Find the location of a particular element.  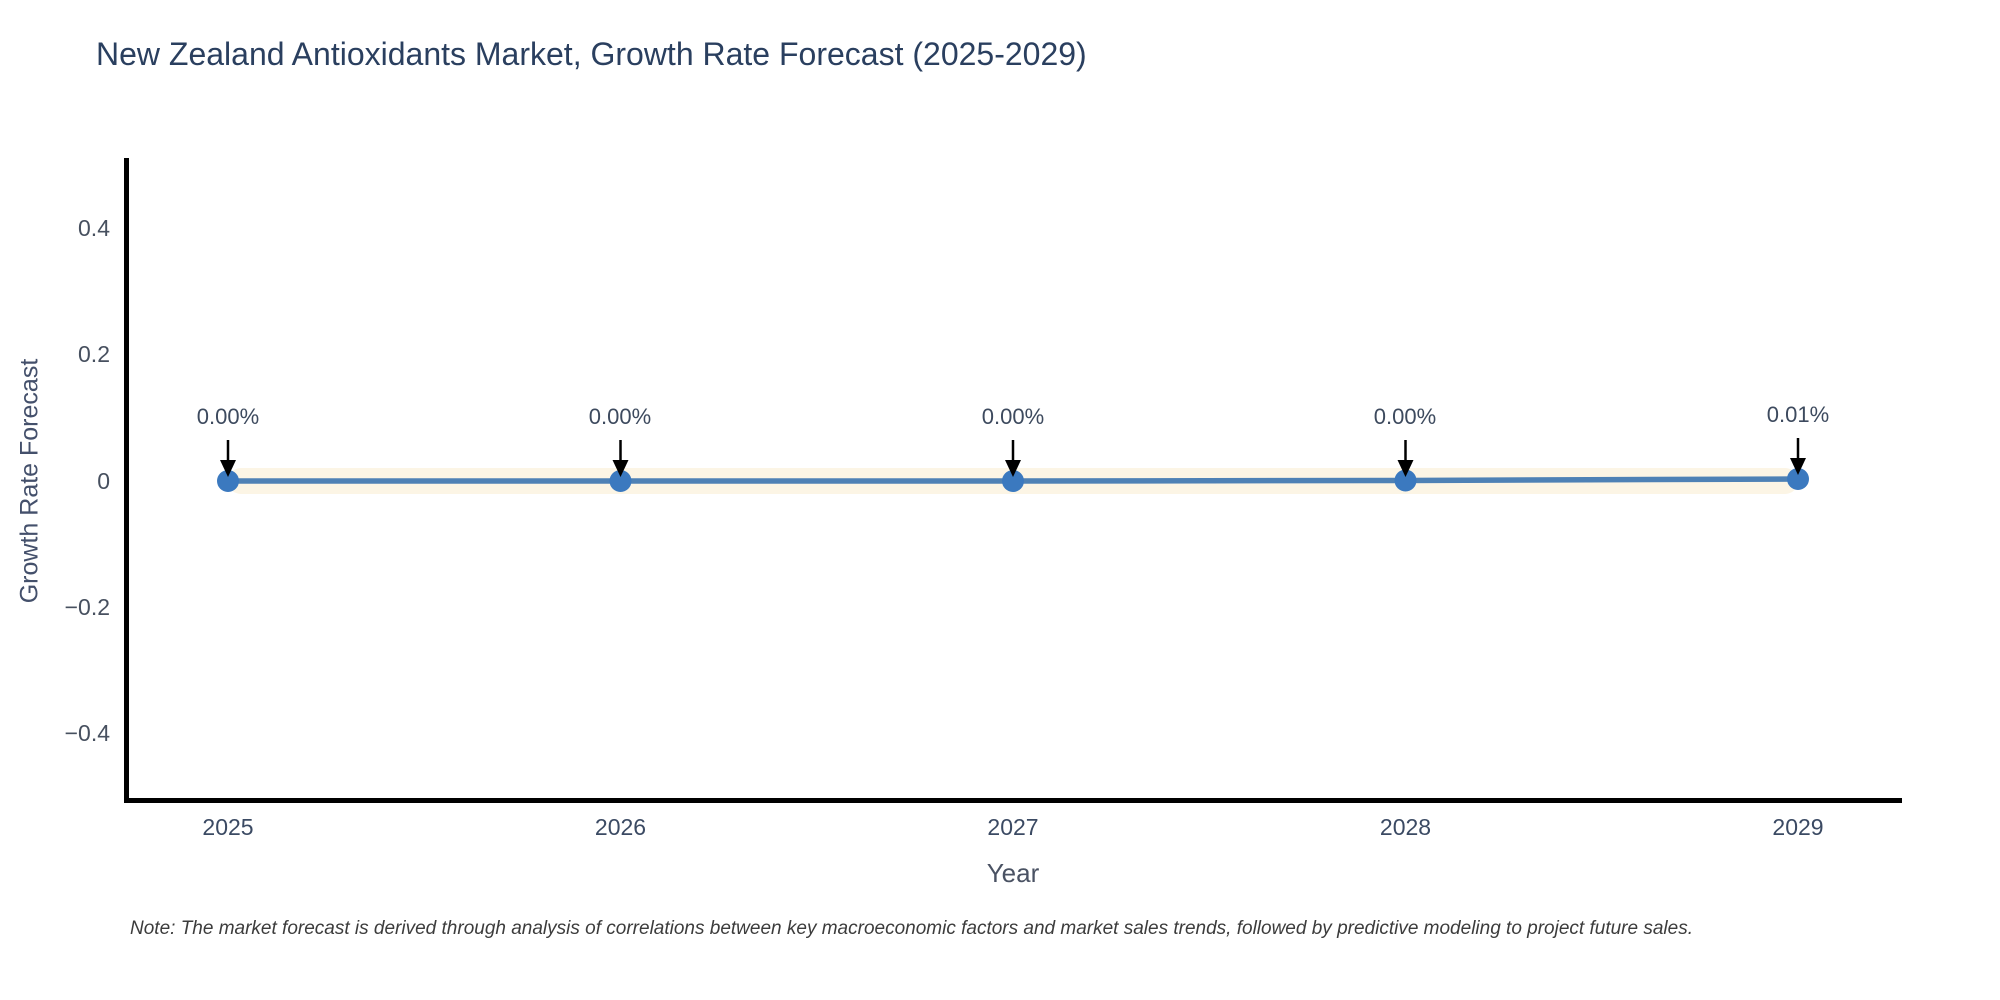

y-axis-line is located at coordinates (126, 480).